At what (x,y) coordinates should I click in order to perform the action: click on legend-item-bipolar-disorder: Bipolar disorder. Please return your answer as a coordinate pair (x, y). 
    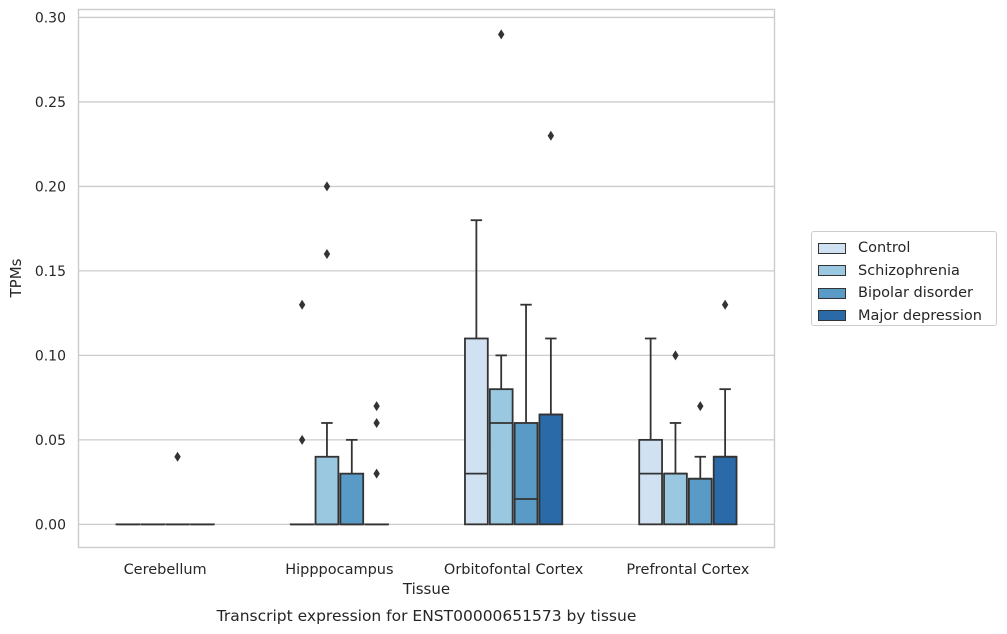
    Looking at the image, I should click on (907, 293).